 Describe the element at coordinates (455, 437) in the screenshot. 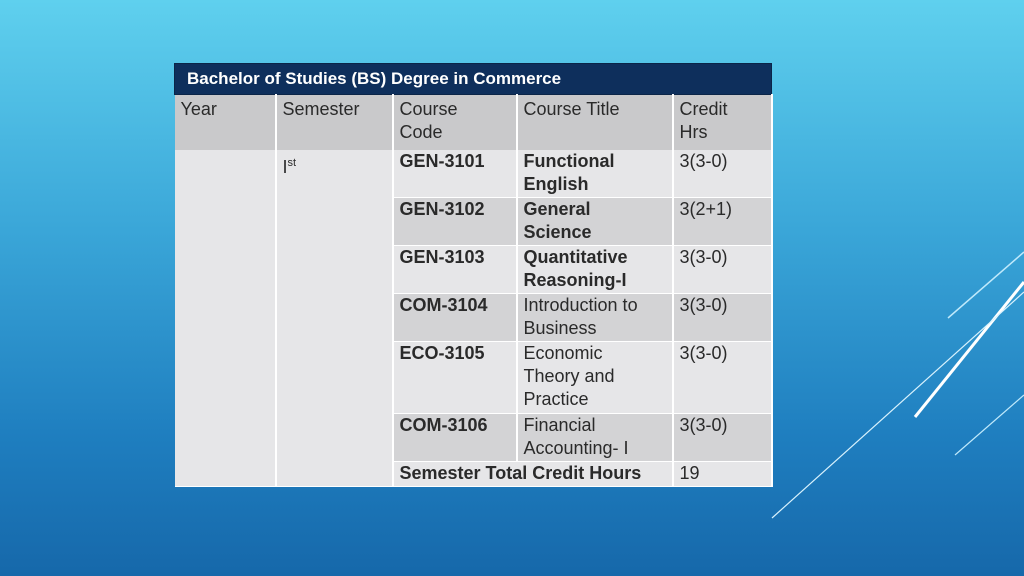

I see `course-code: COM-3106` at that location.